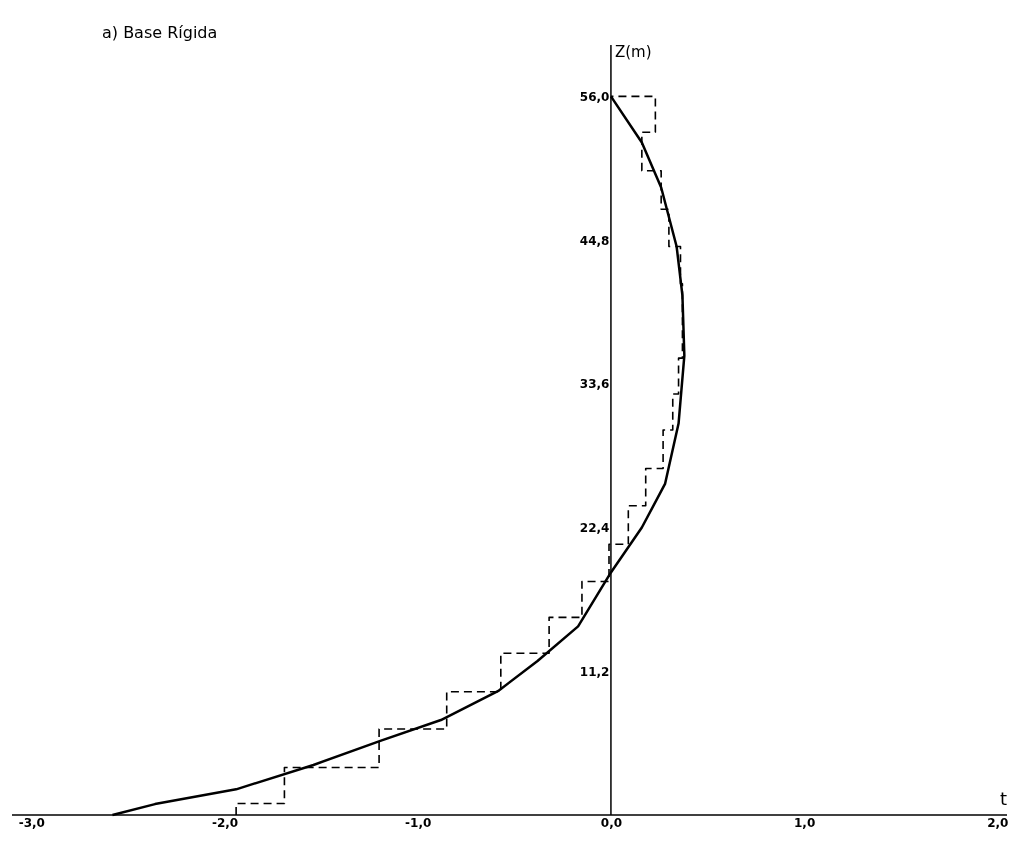  I want to click on x-tick-label: 0,0, so click(611, 822).